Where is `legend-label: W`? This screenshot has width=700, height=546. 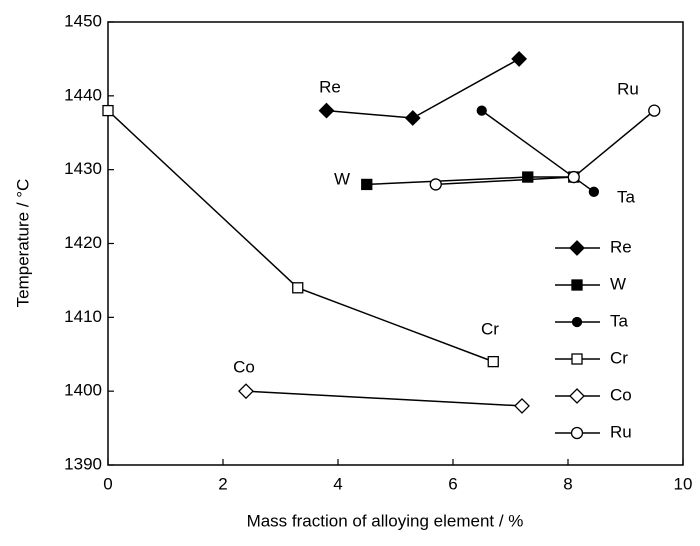
legend-label: W is located at coordinates (618, 283).